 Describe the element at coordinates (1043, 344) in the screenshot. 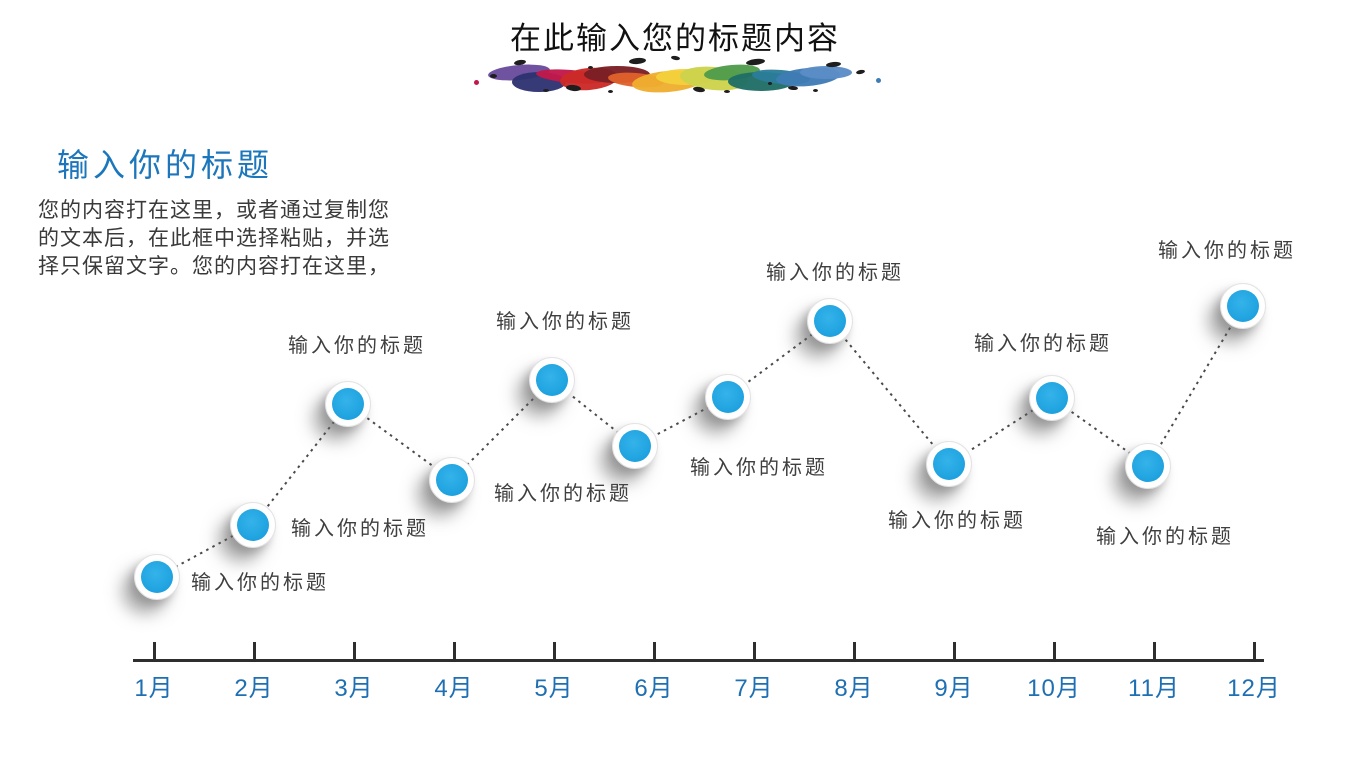

I see `point-label-10: 输入你的标题` at that location.